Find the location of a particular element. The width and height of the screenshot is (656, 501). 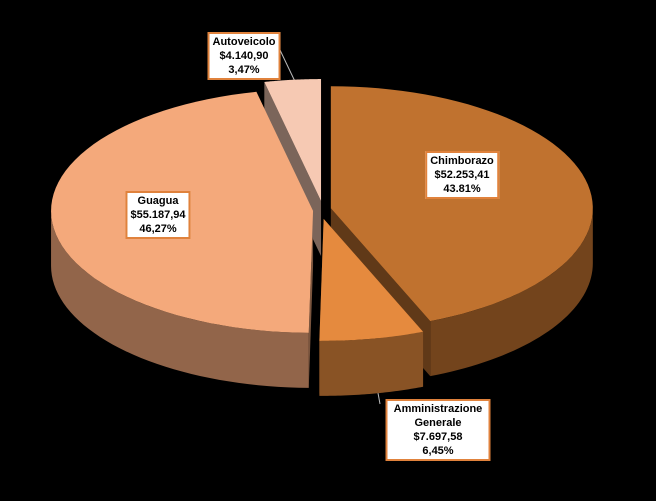

value-label: $7.697,58 is located at coordinates (438, 437).